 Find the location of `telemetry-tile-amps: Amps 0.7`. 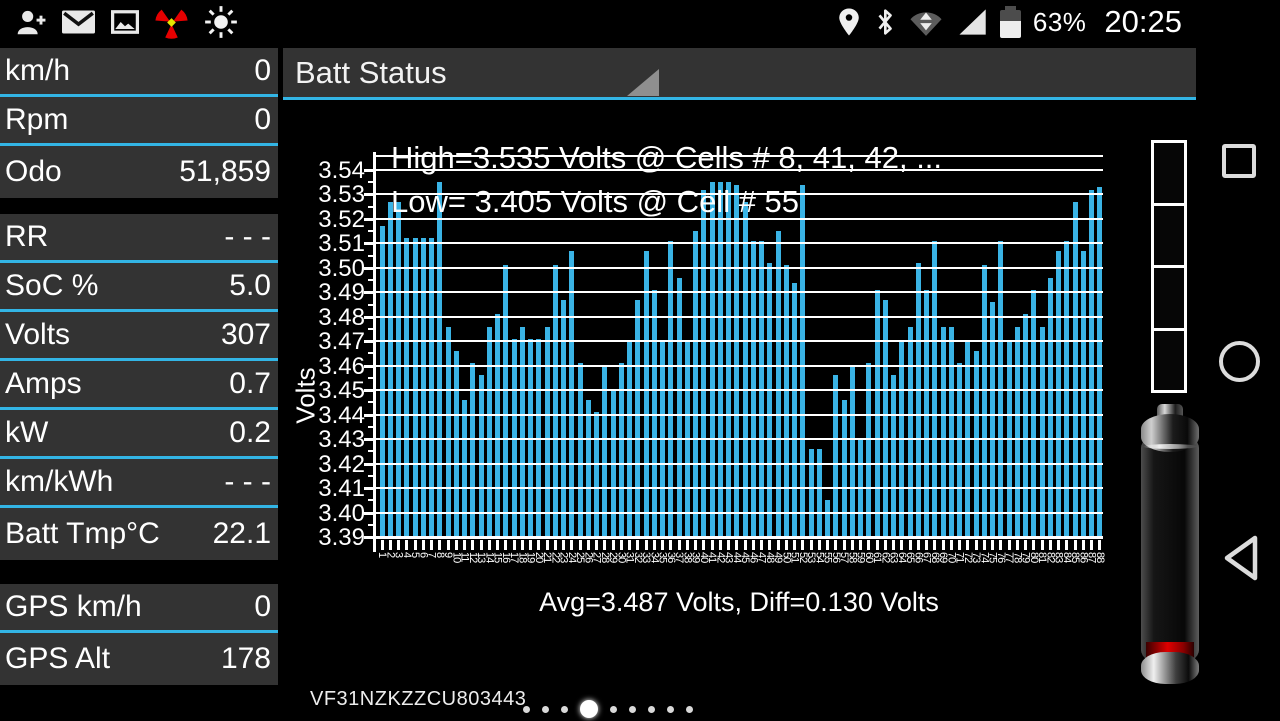

telemetry-tile-amps: Amps 0.7 is located at coordinates (139, 385).